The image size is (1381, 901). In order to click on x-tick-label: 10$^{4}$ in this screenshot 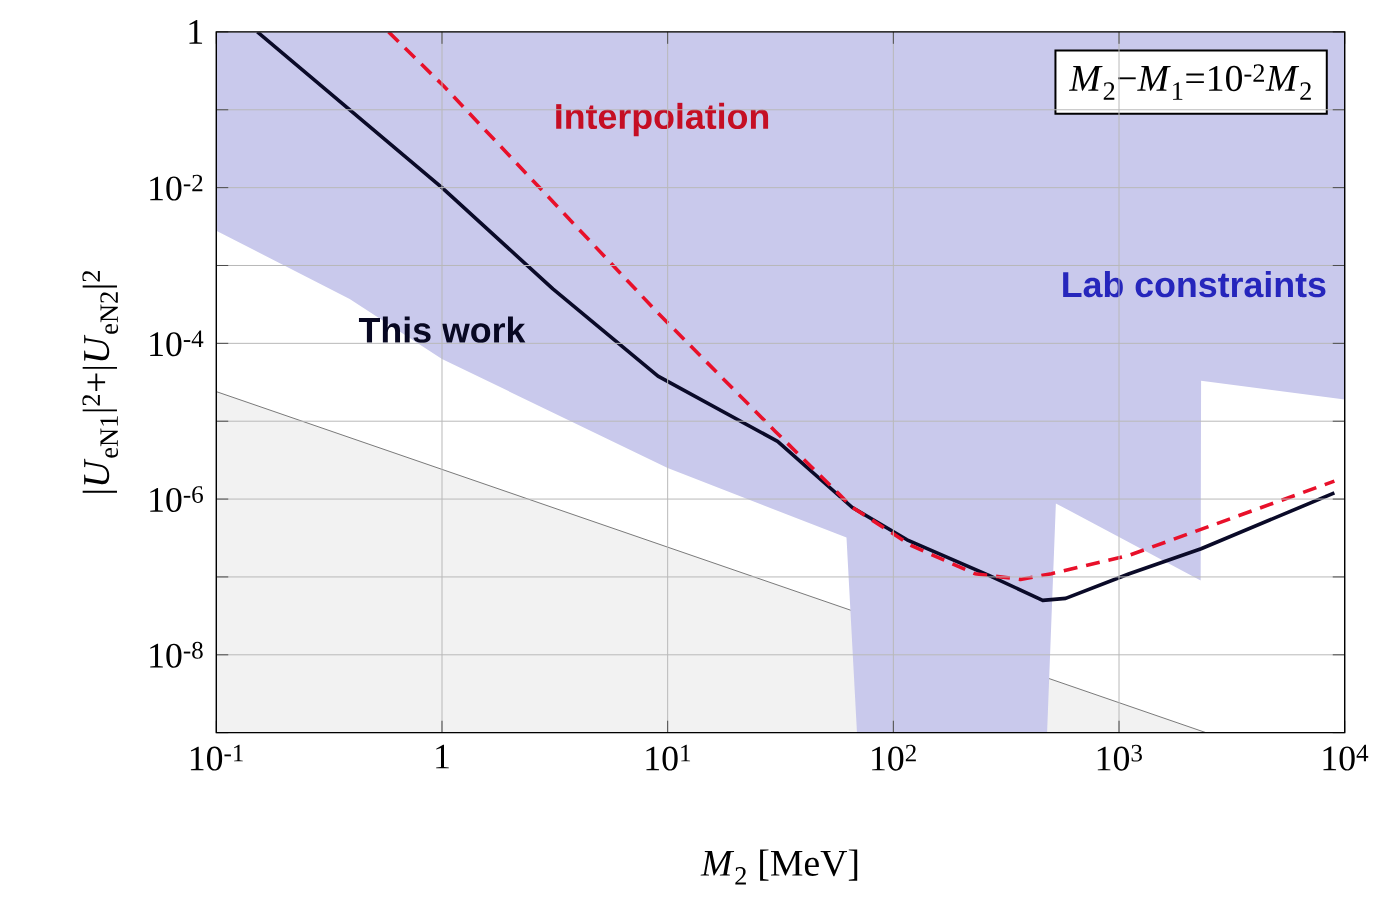, I will do `click(1346, 757)`.